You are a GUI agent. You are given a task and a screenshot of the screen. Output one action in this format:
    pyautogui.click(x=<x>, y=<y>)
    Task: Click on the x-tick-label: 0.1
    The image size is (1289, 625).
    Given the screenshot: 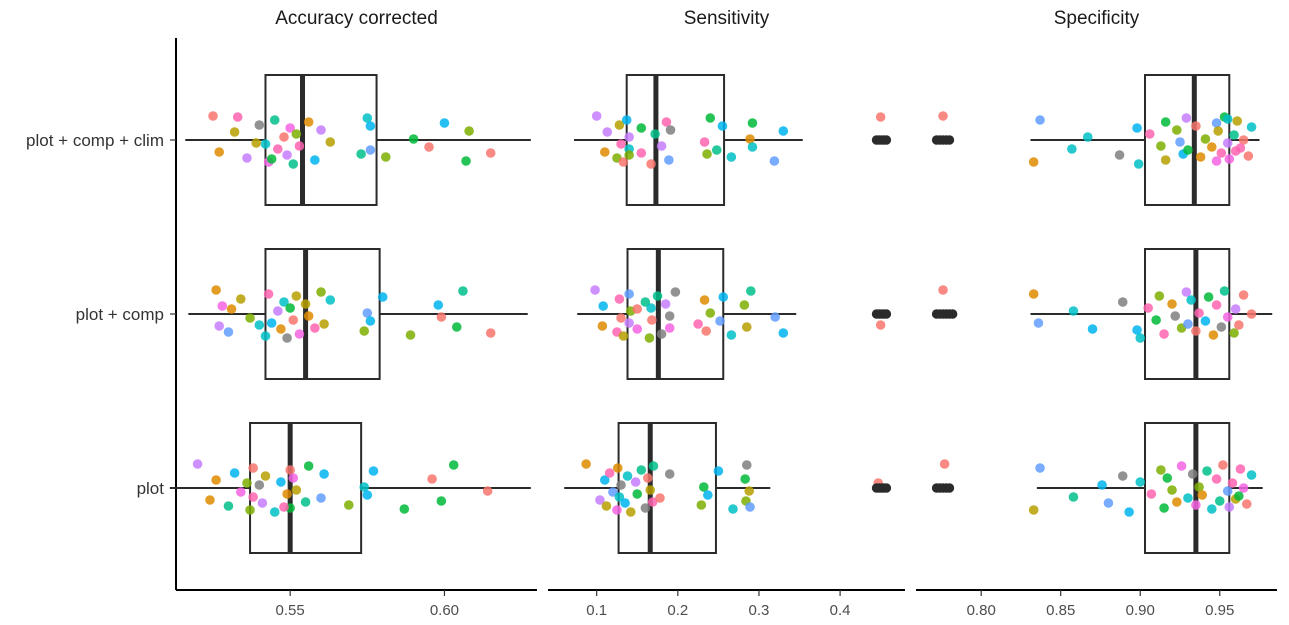 What is the action you would take?
    pyautogui.click(x=596, y=610)
    